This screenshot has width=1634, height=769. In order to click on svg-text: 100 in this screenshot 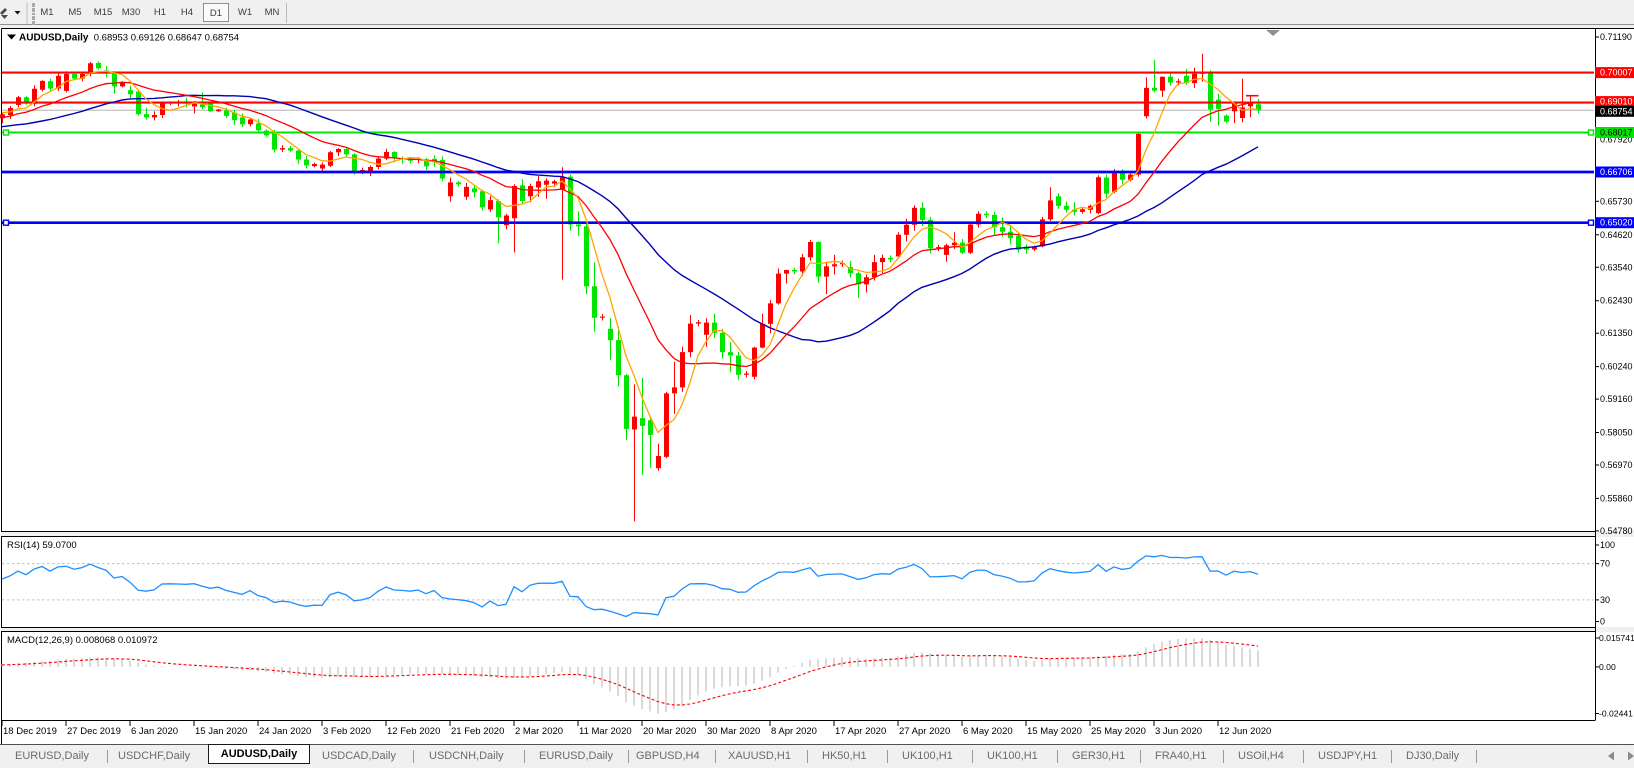, I will do `click(1607, 545)`.